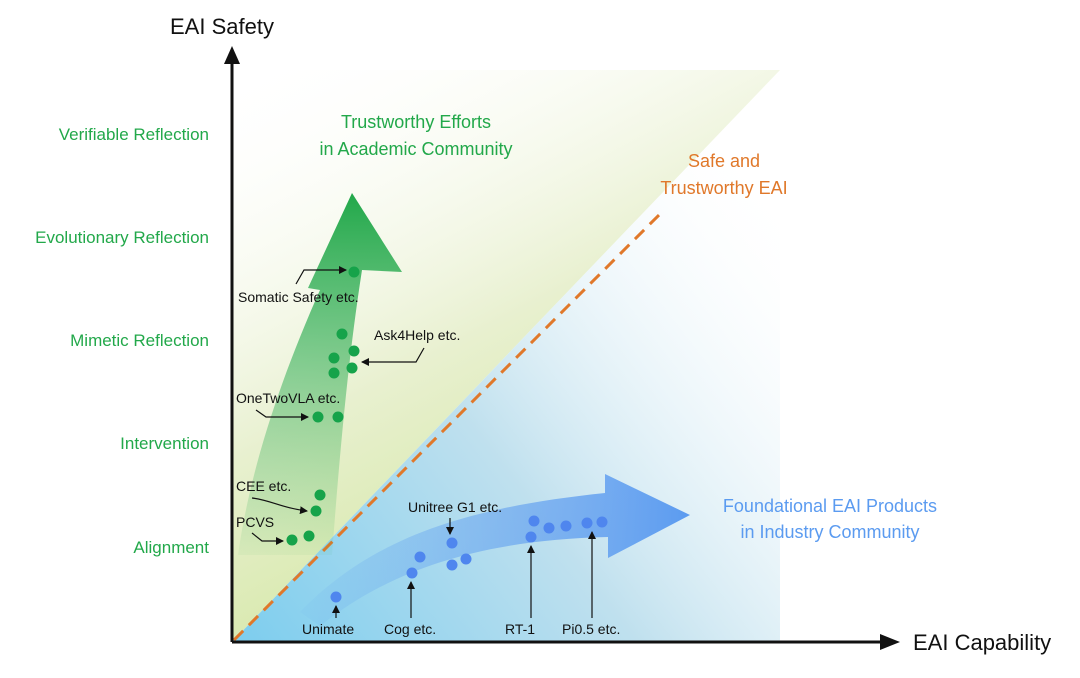  Describe the element at coordinates (171, 547) in the screenshot. I see `level-alignment: Alignment` at that location.